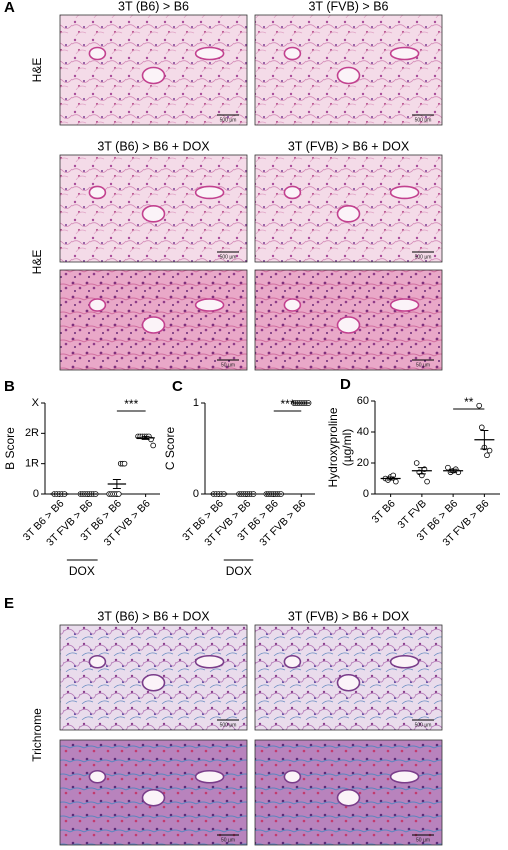  I want to click on y-axis-label: B Score, so click(10, 448).